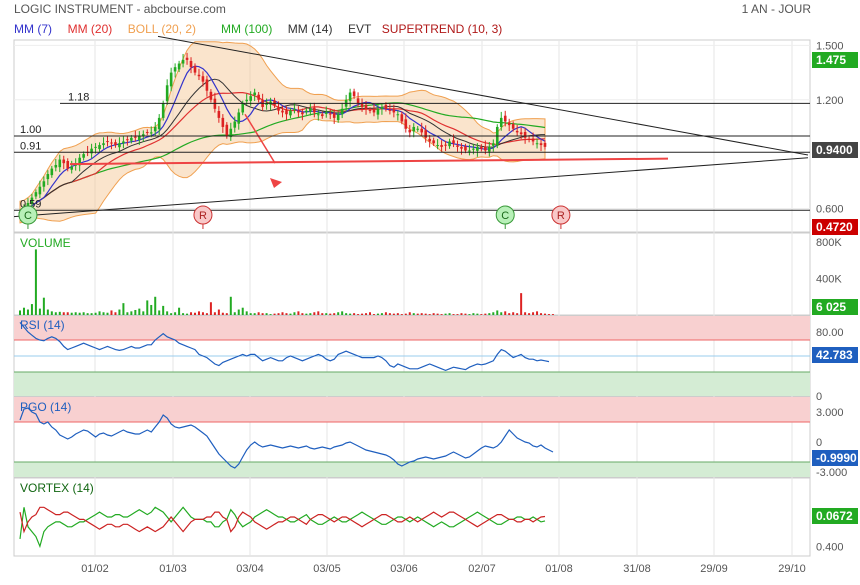  I want to click on rsi-tick-0: 80.00, so click(830, 333).